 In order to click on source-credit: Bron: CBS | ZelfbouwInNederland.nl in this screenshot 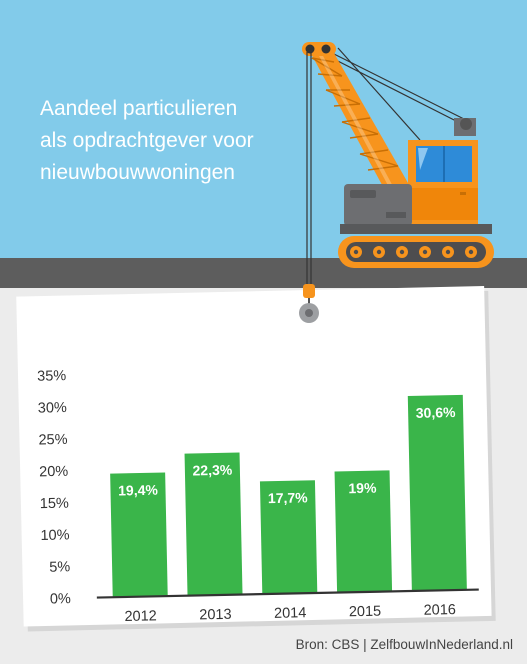, I will do `click(404, 644)`.